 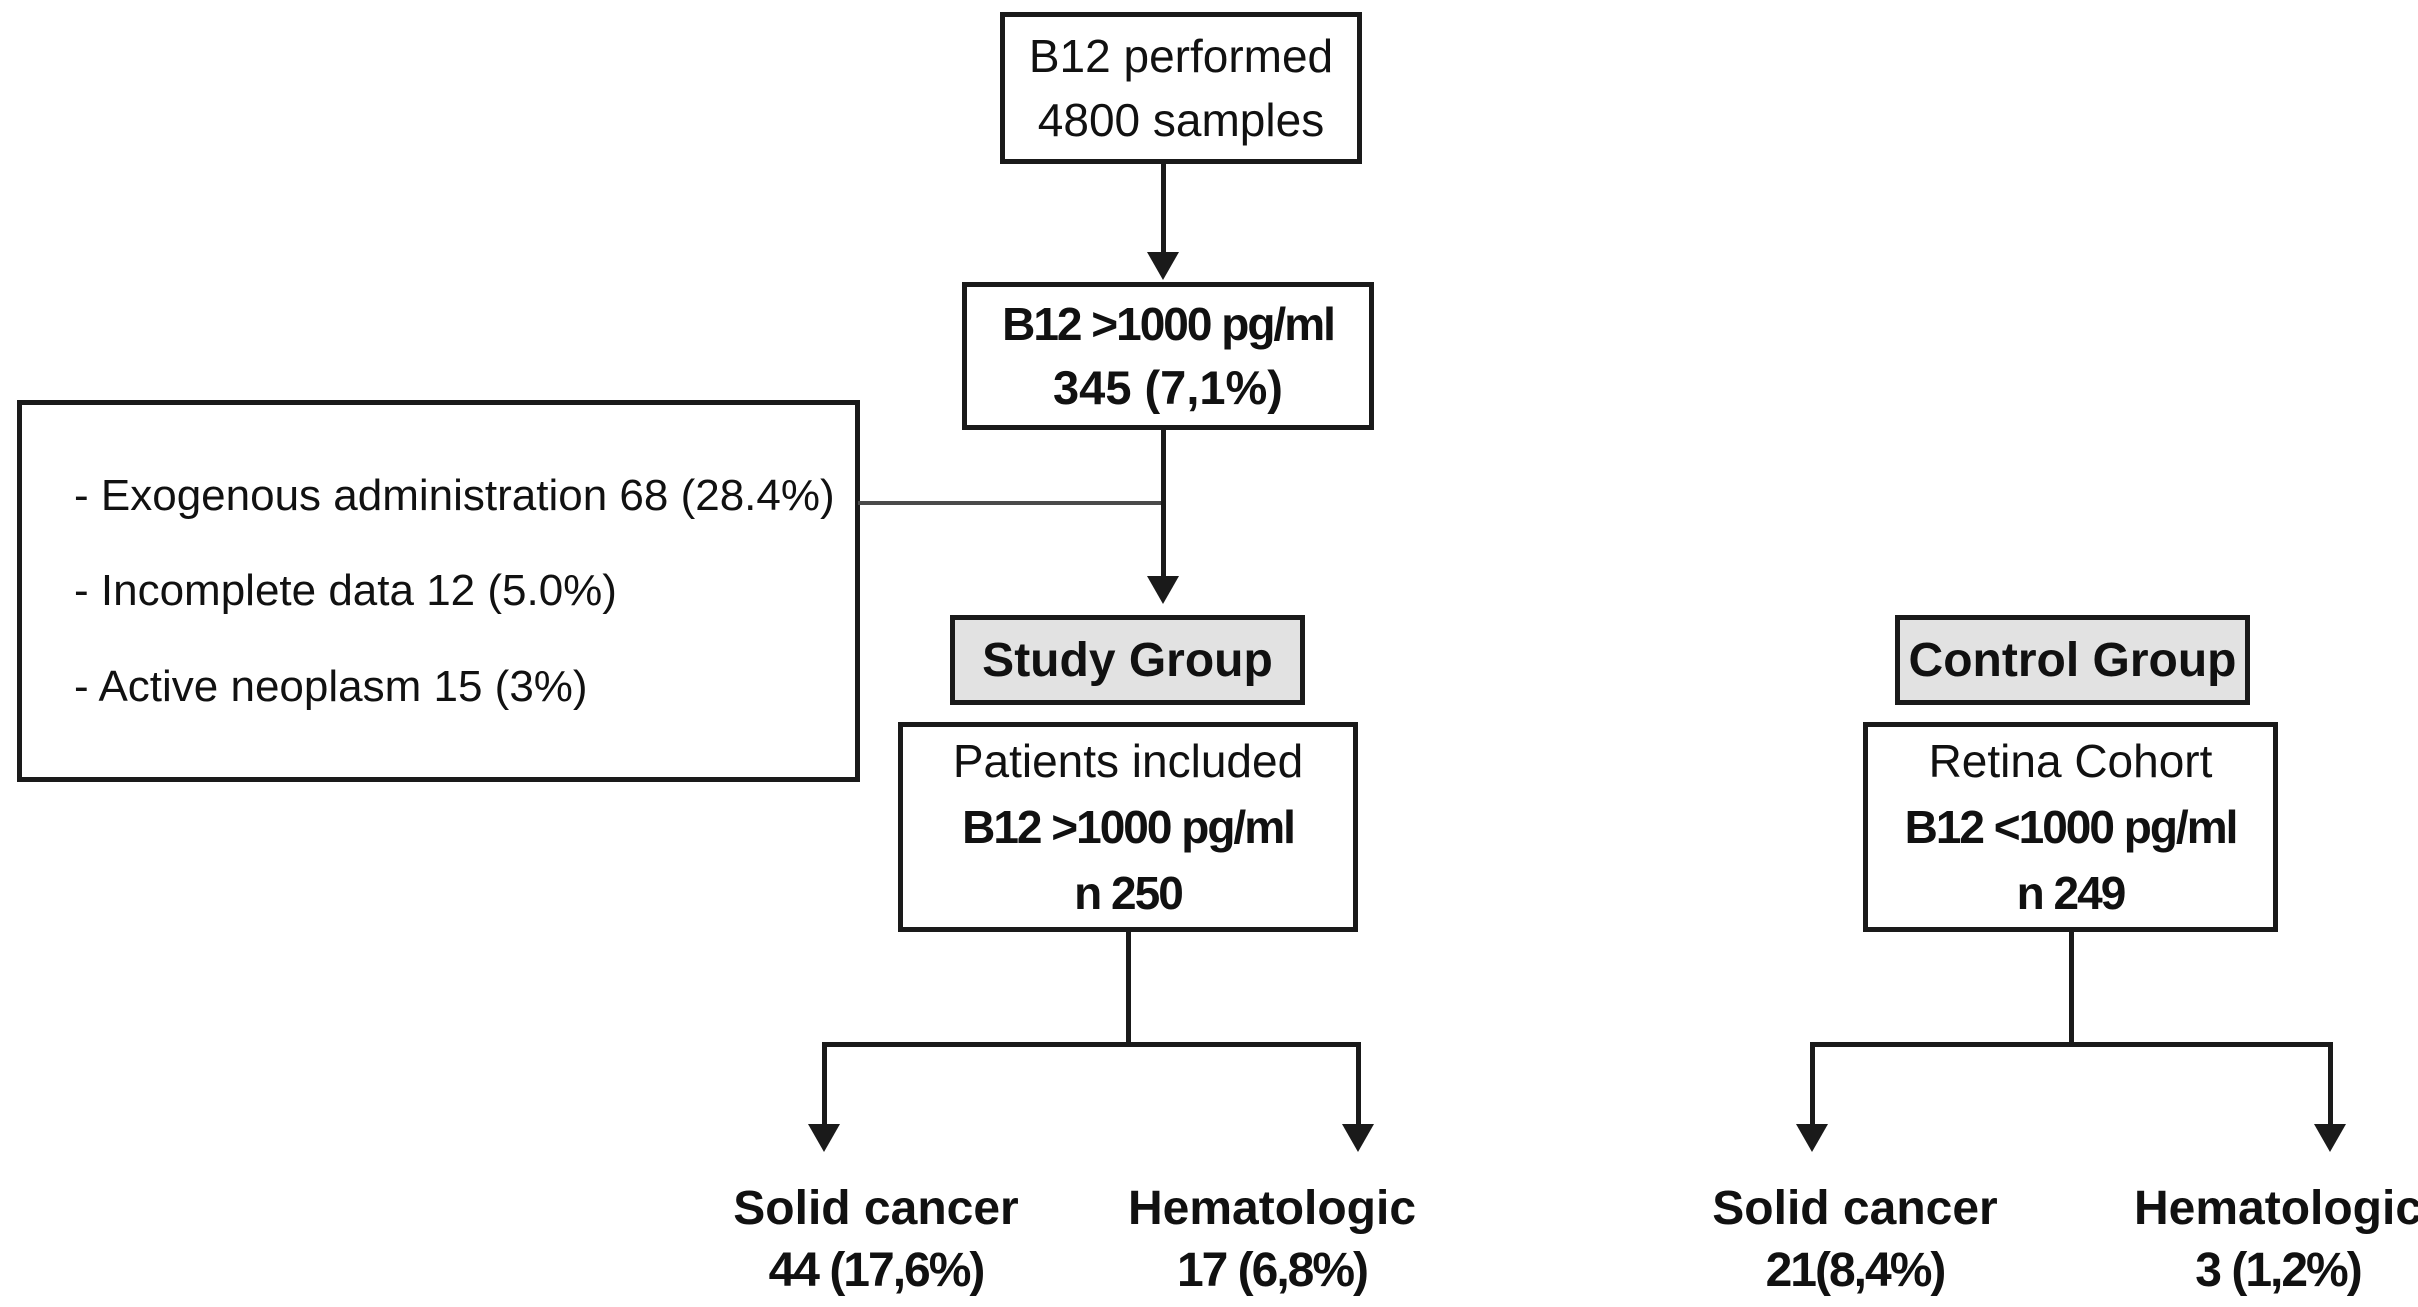 What do you see at coordinates (454, 495) in the screenshot?
I see `exclusion-item-1: - Exogenous administration 68 (28.4%)` at bounding box center [454, 495].